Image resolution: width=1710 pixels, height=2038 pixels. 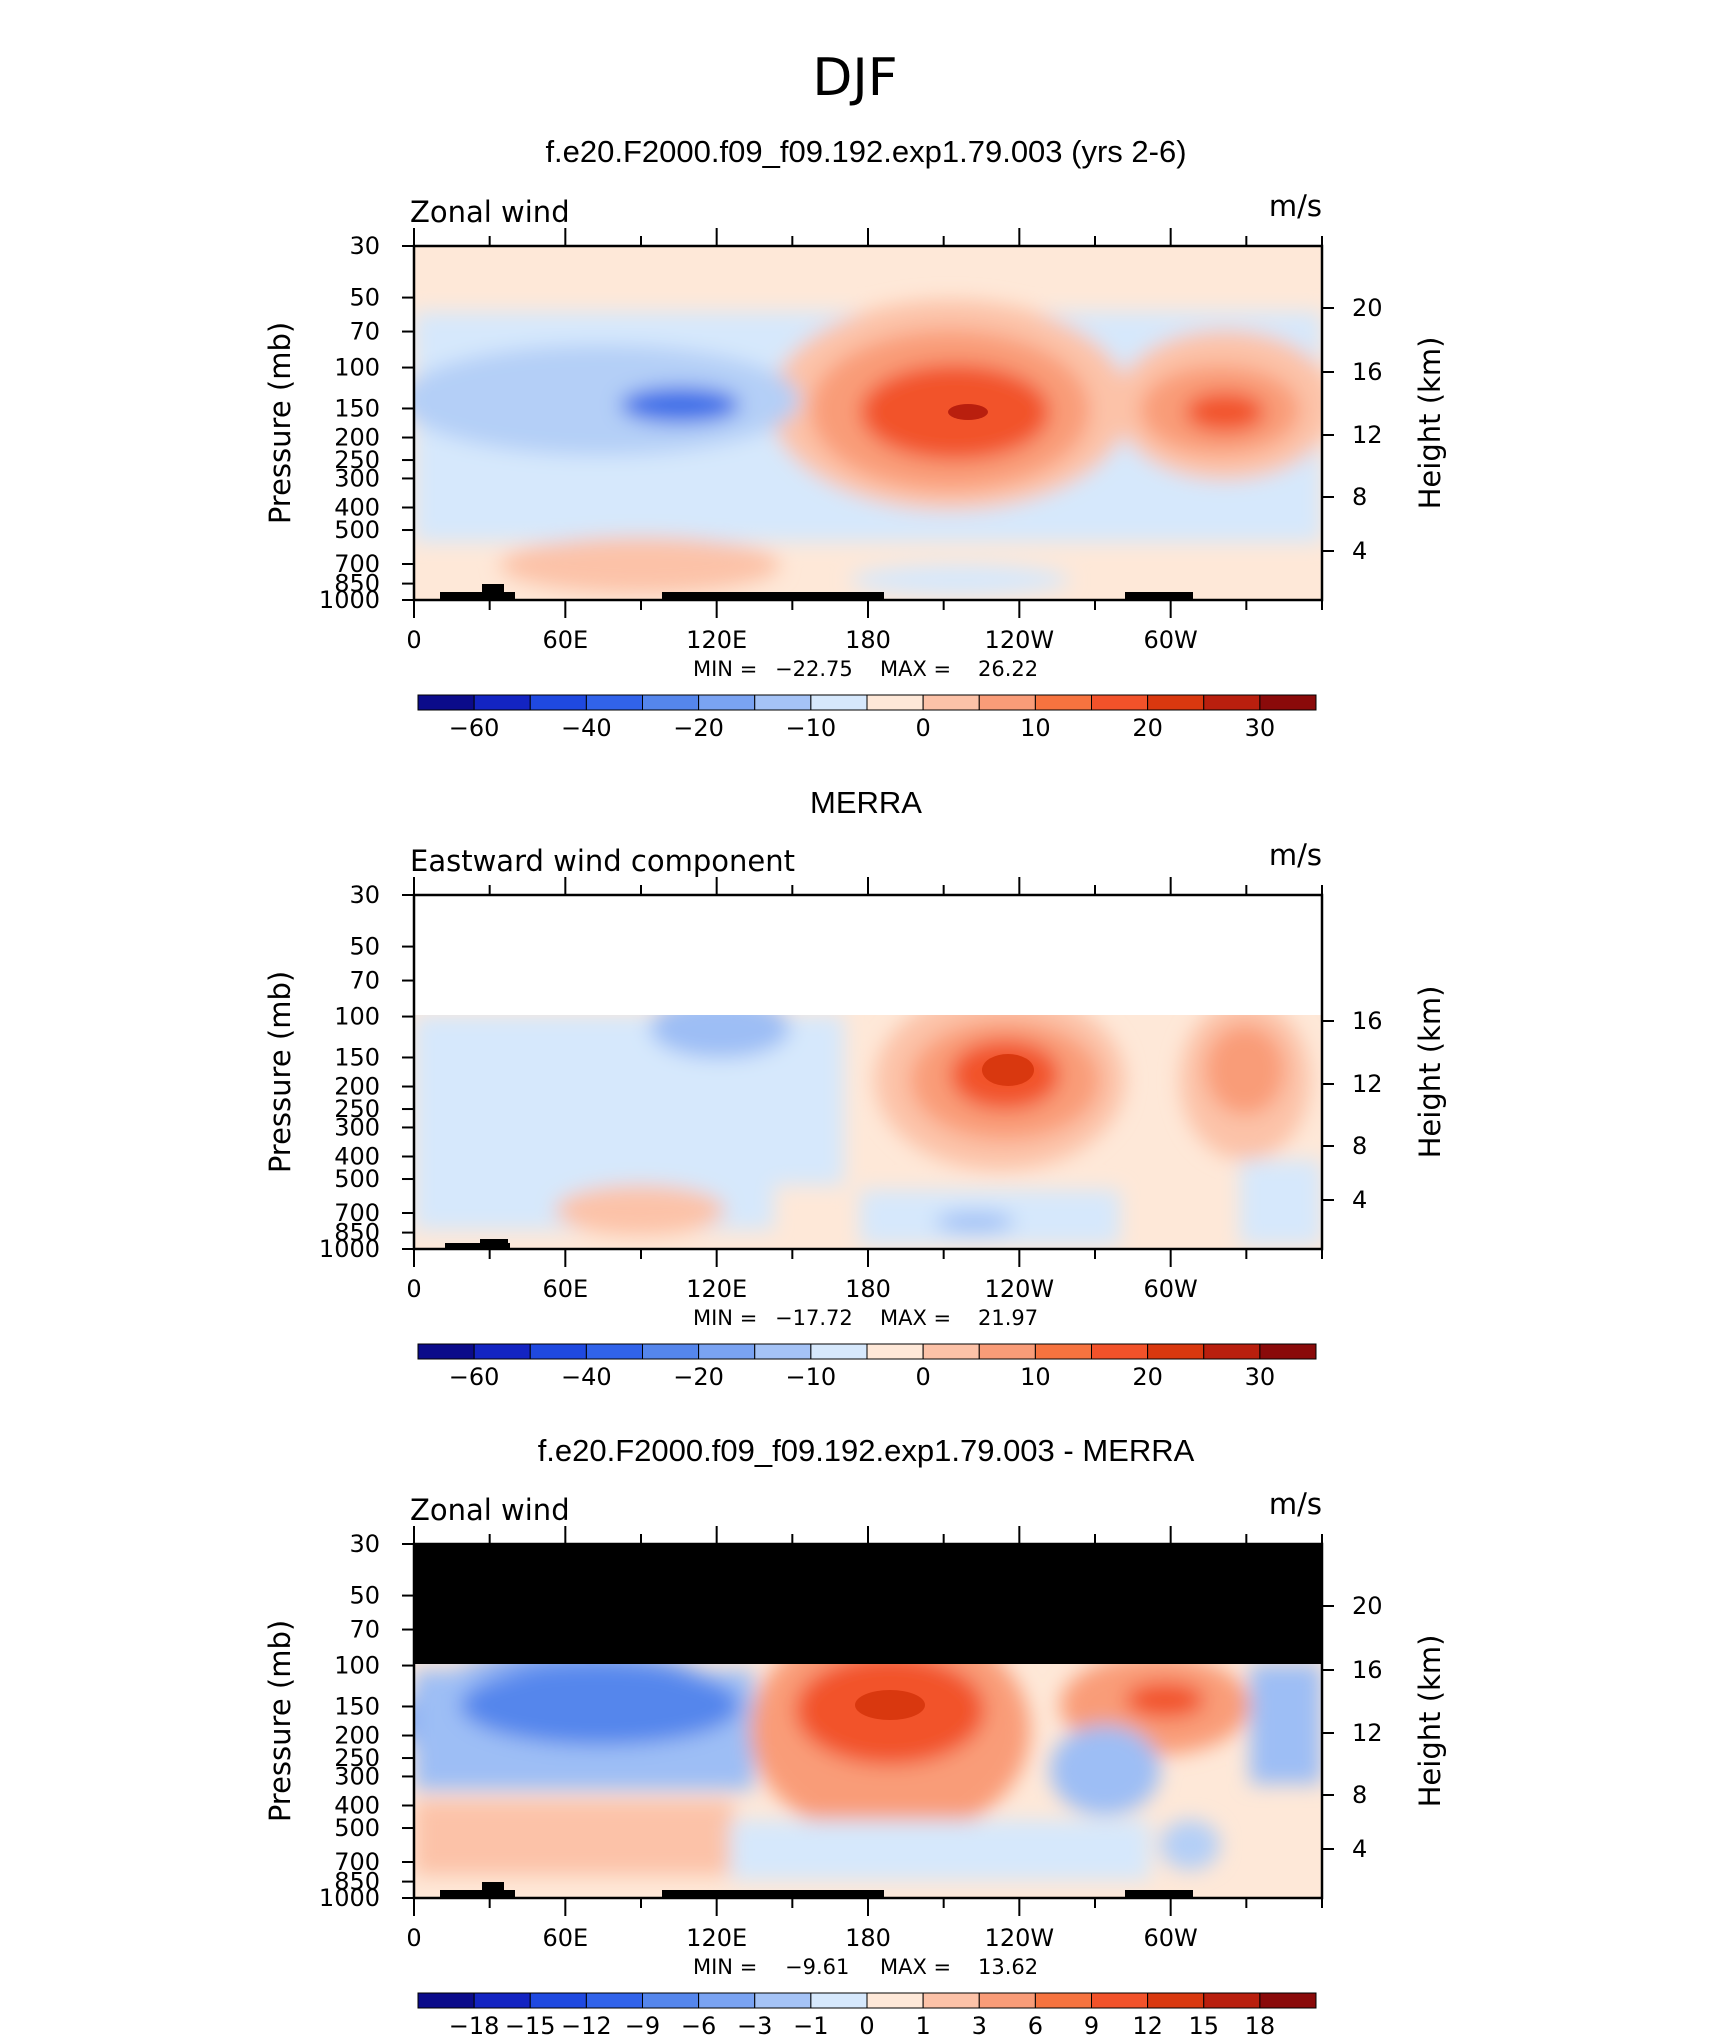 What do you see at coordinates (725, 1318) in the screenshot?
I see `stat-min-label: MIN =` at bounding box center [725, 1318].